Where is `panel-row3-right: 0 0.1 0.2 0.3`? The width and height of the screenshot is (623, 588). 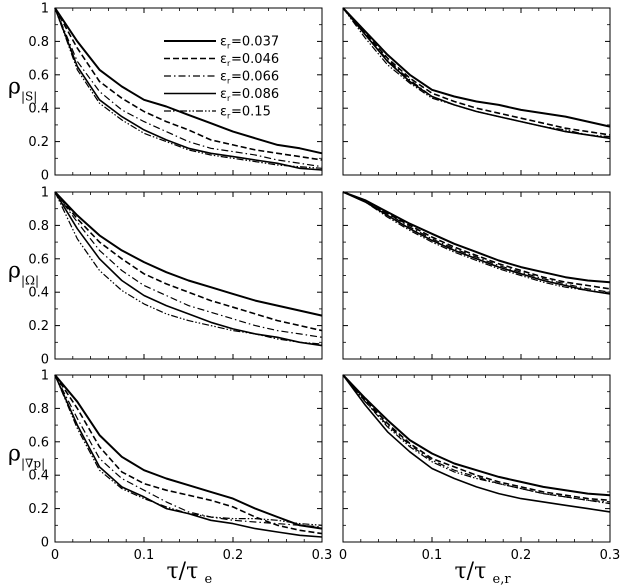
panel-row3-right: 0 0.1 0.2 0.3 is located at coordinates (480, 468).